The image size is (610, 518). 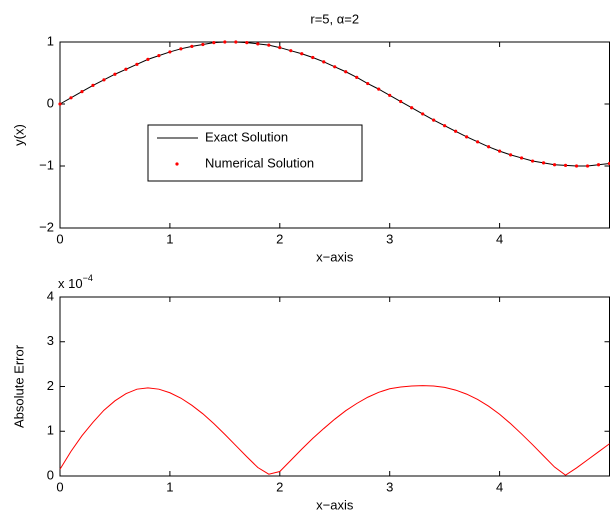 What do you see at coordinates (177, 164) in the screenshot?
I see `legend-marker` at bounding box center [177, 164].